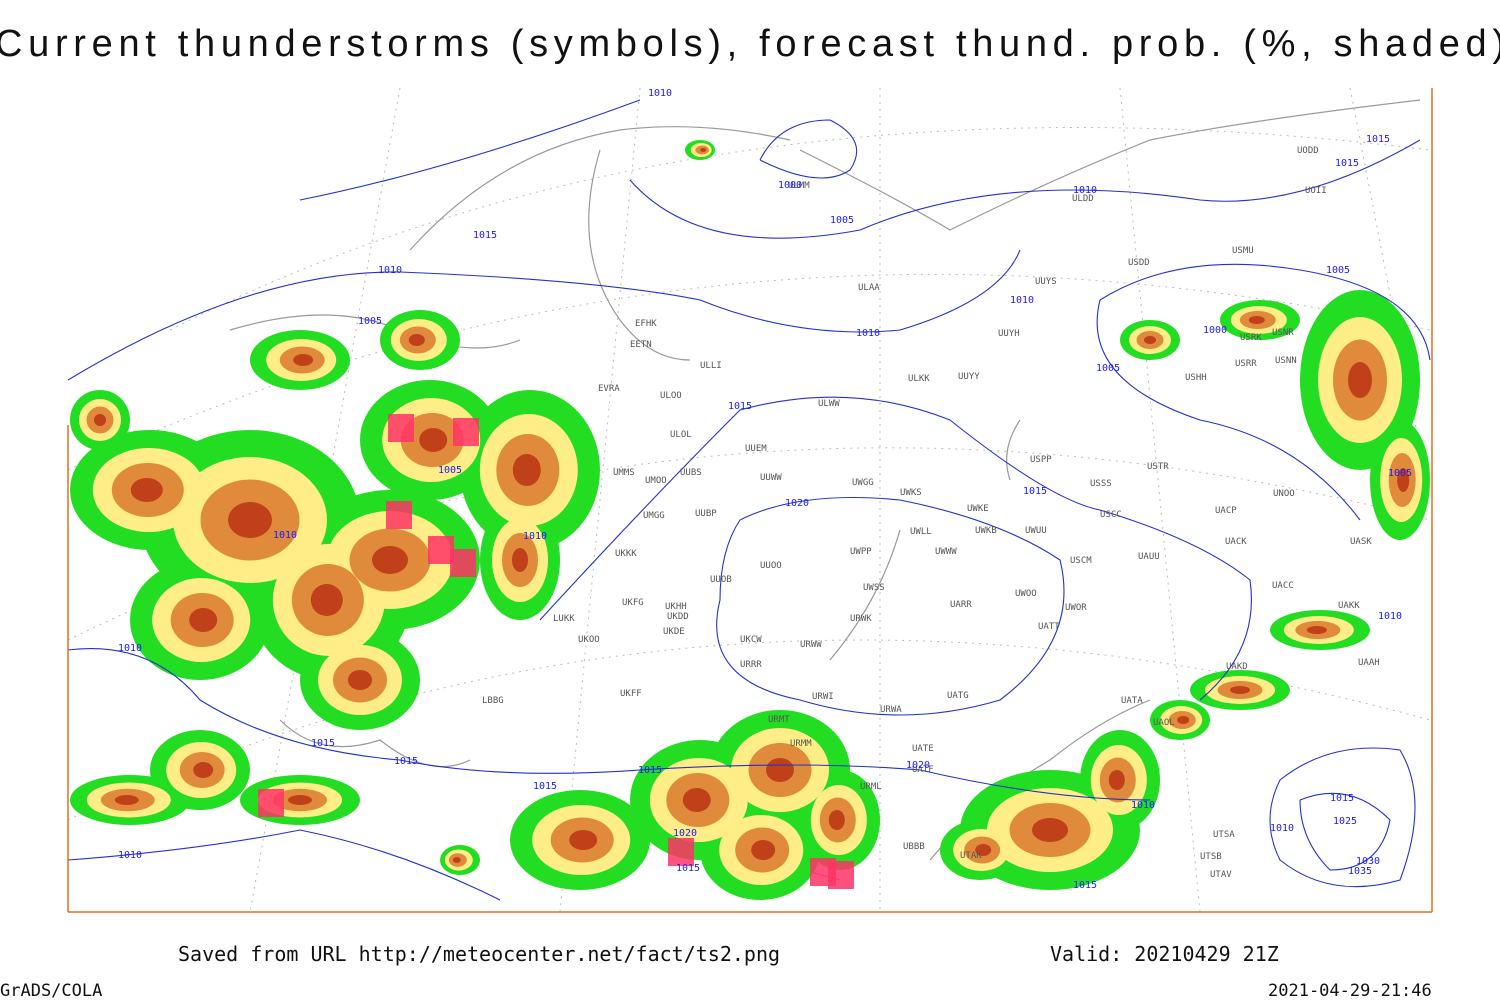 Image resolution: width=1500 pixels, height=1000 pixels. What do you see at coordinates (1283, 586) in the screenshot?
I see `station-label: UACC` at bounding box center [1283, 586].